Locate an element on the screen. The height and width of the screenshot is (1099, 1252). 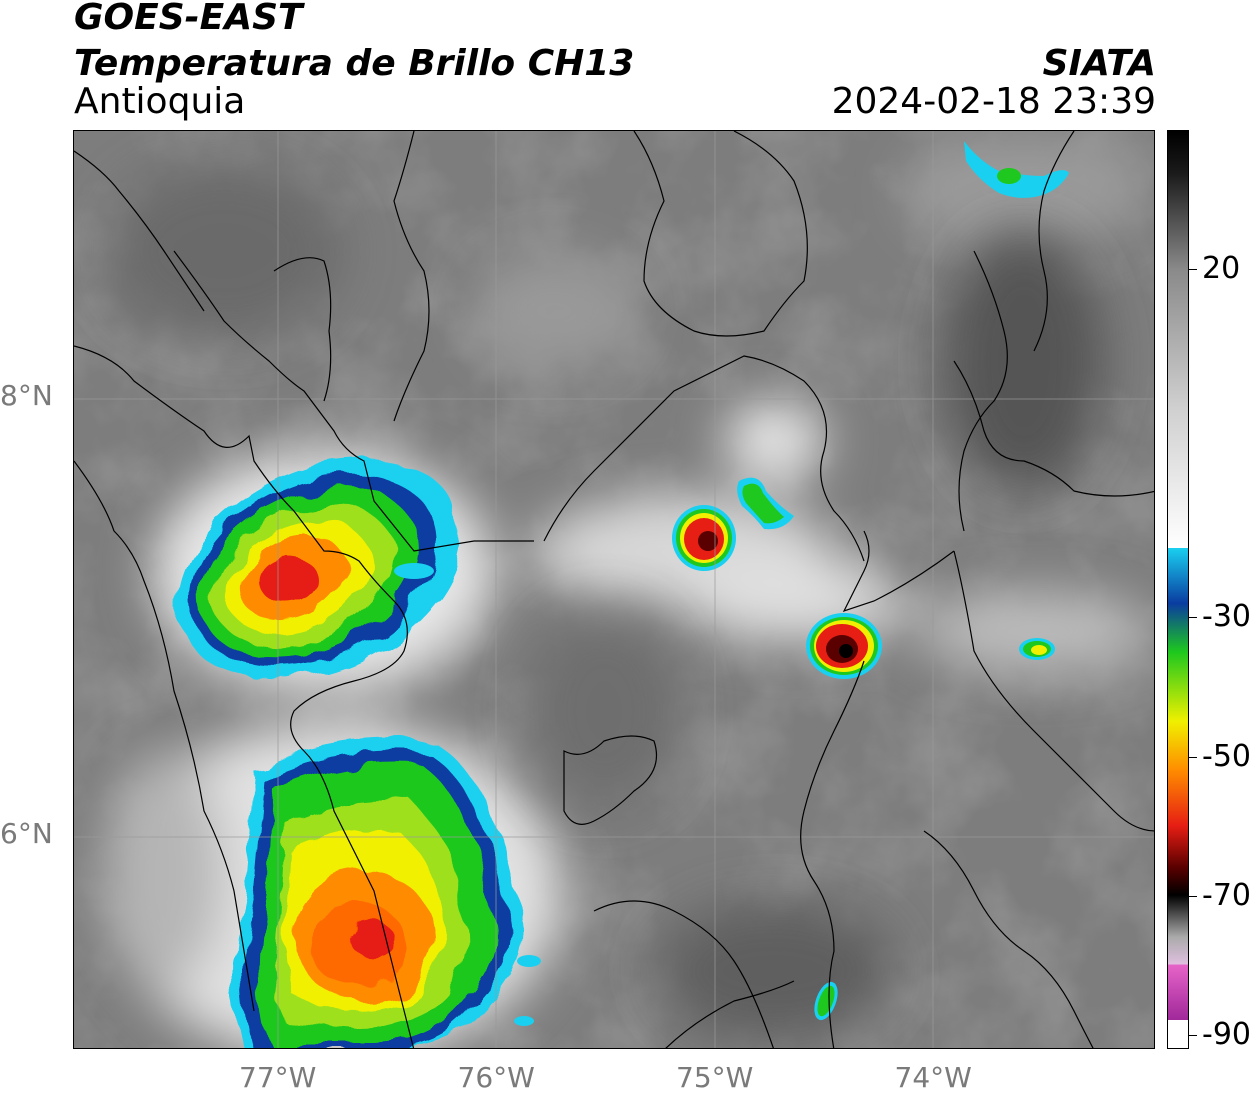
convective-cells is located at coordinates (350, 753).